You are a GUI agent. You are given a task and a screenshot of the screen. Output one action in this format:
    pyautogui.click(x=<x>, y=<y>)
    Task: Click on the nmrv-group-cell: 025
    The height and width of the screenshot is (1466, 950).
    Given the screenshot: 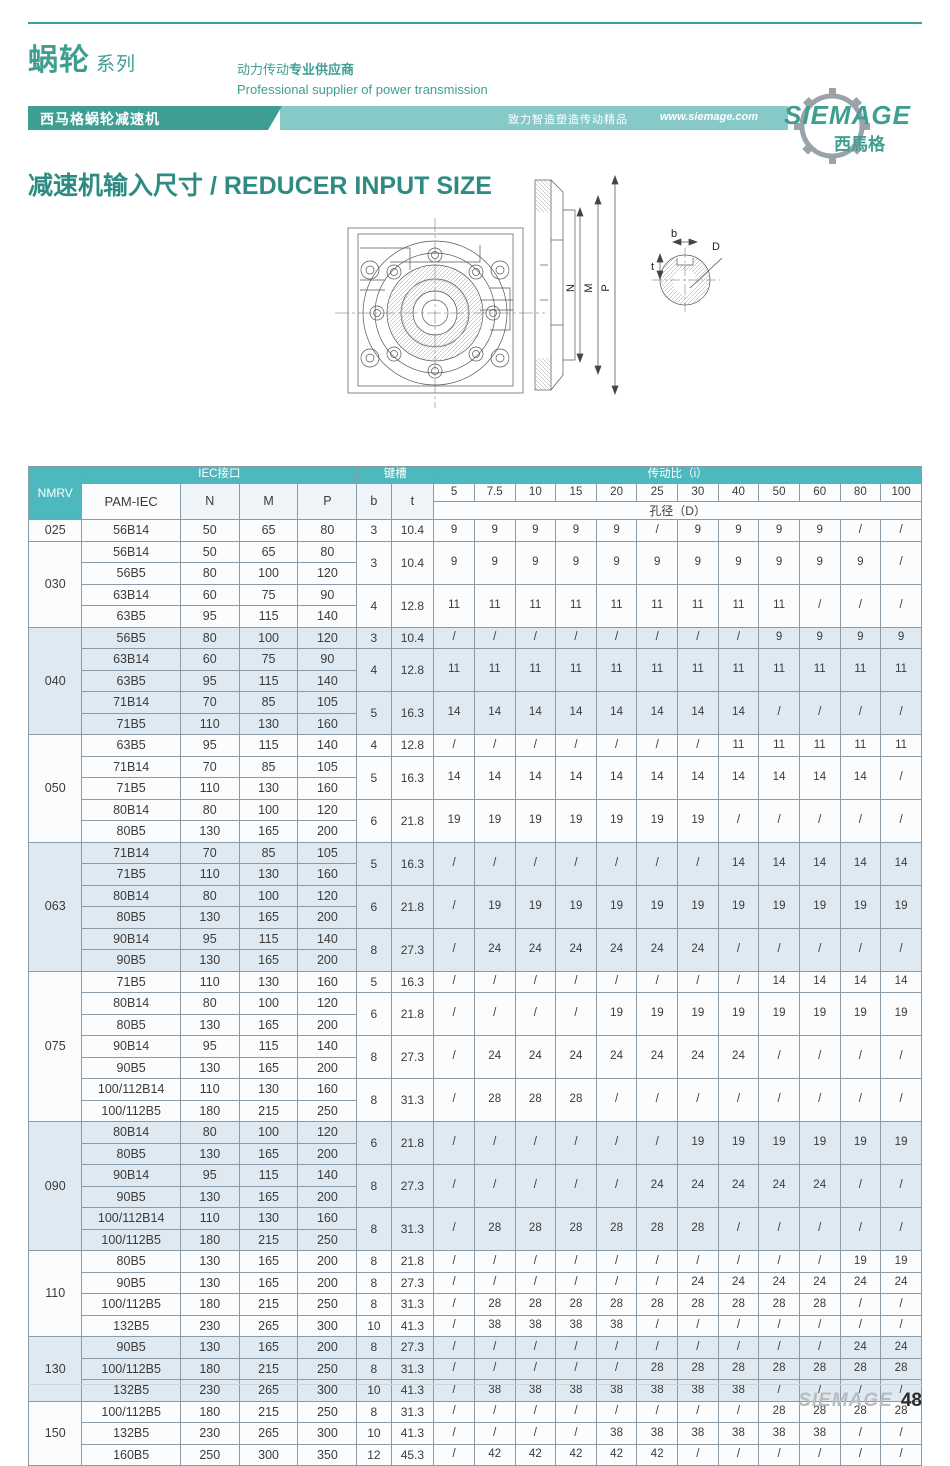 What is the action you would take?
    pyautogui.click(x=55, y=530)
    